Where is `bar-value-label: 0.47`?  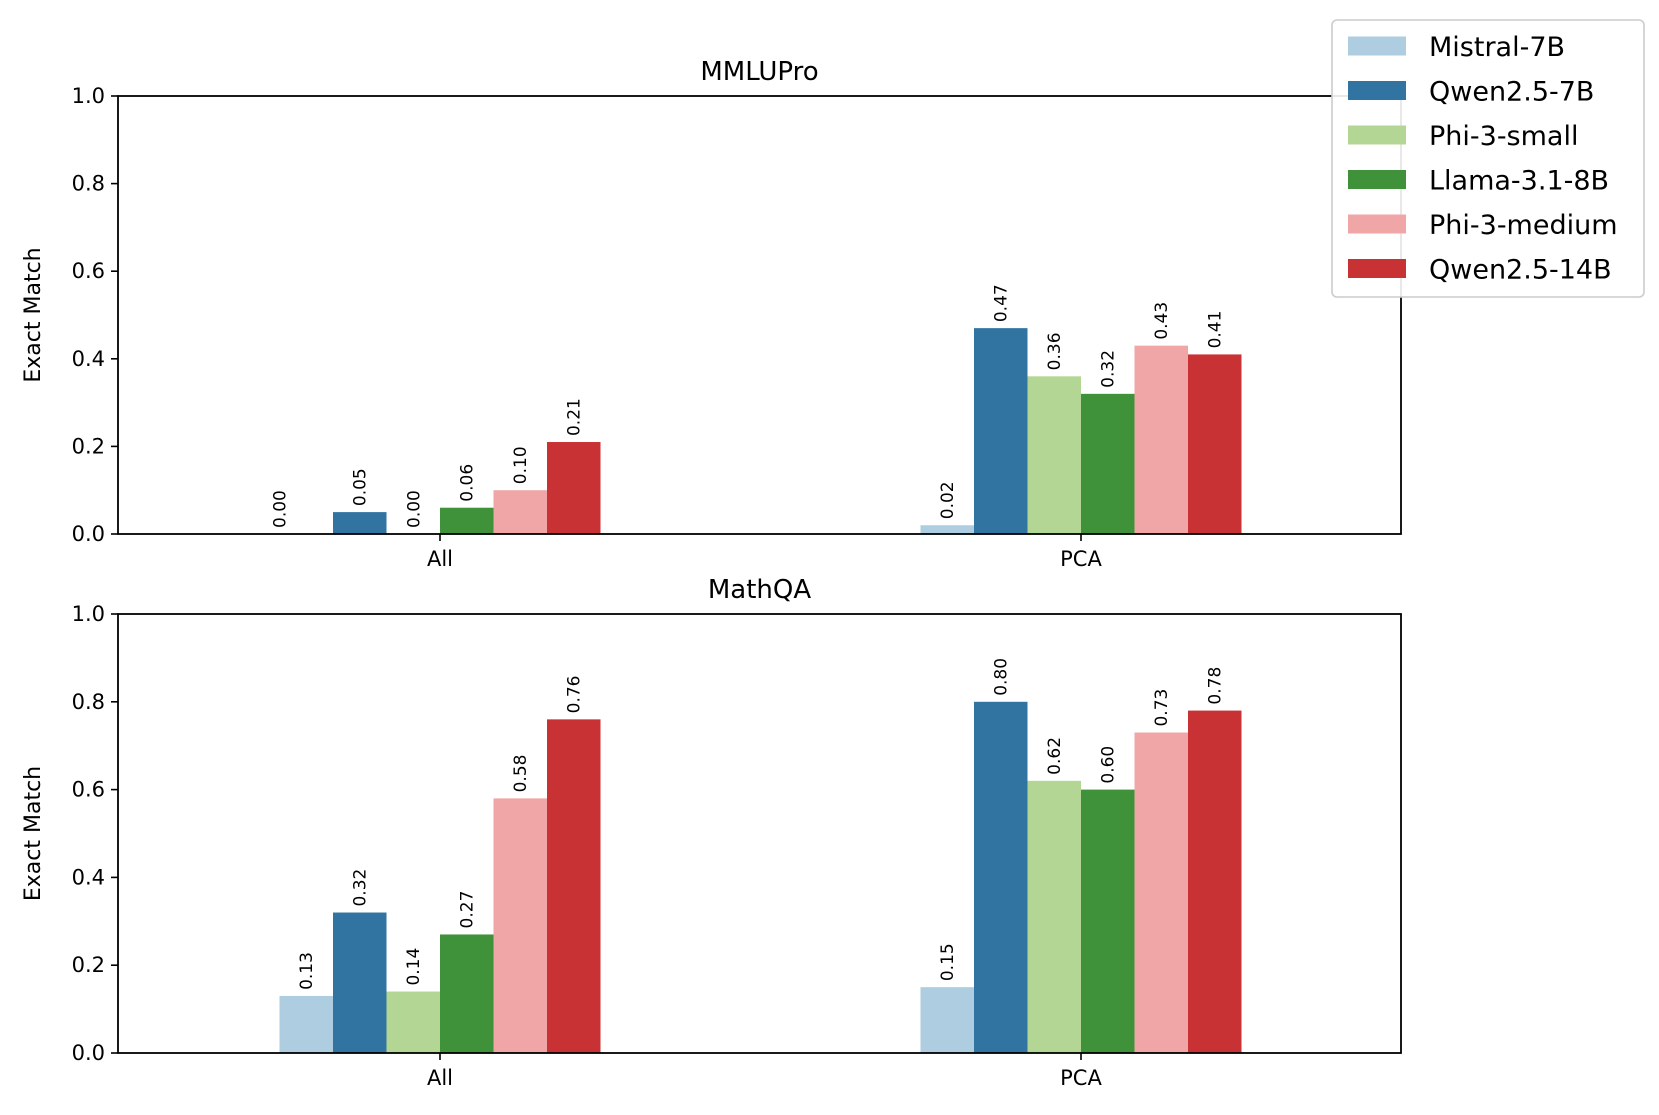 bar-value-label: 0.47 is located at coordinates (1002, 303).